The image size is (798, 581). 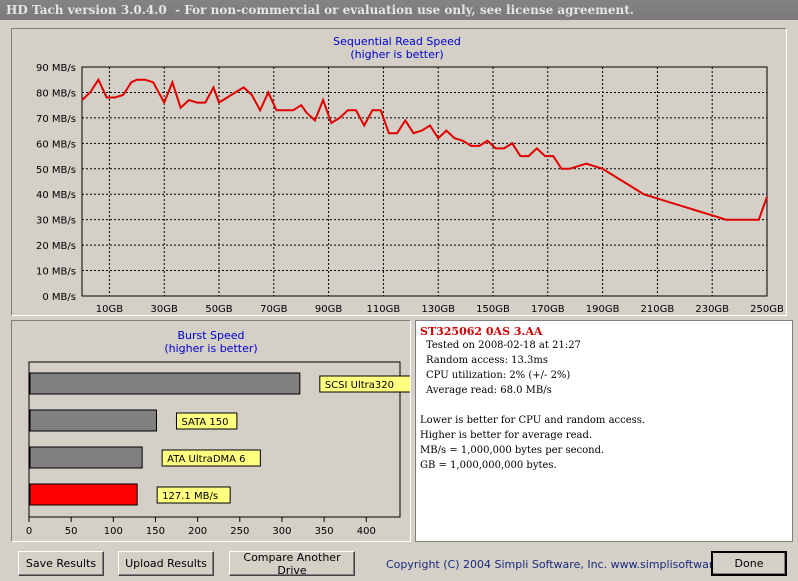 I want to click on burst-bar-label: SCSI Ultra320, so click(x=359, y=385).